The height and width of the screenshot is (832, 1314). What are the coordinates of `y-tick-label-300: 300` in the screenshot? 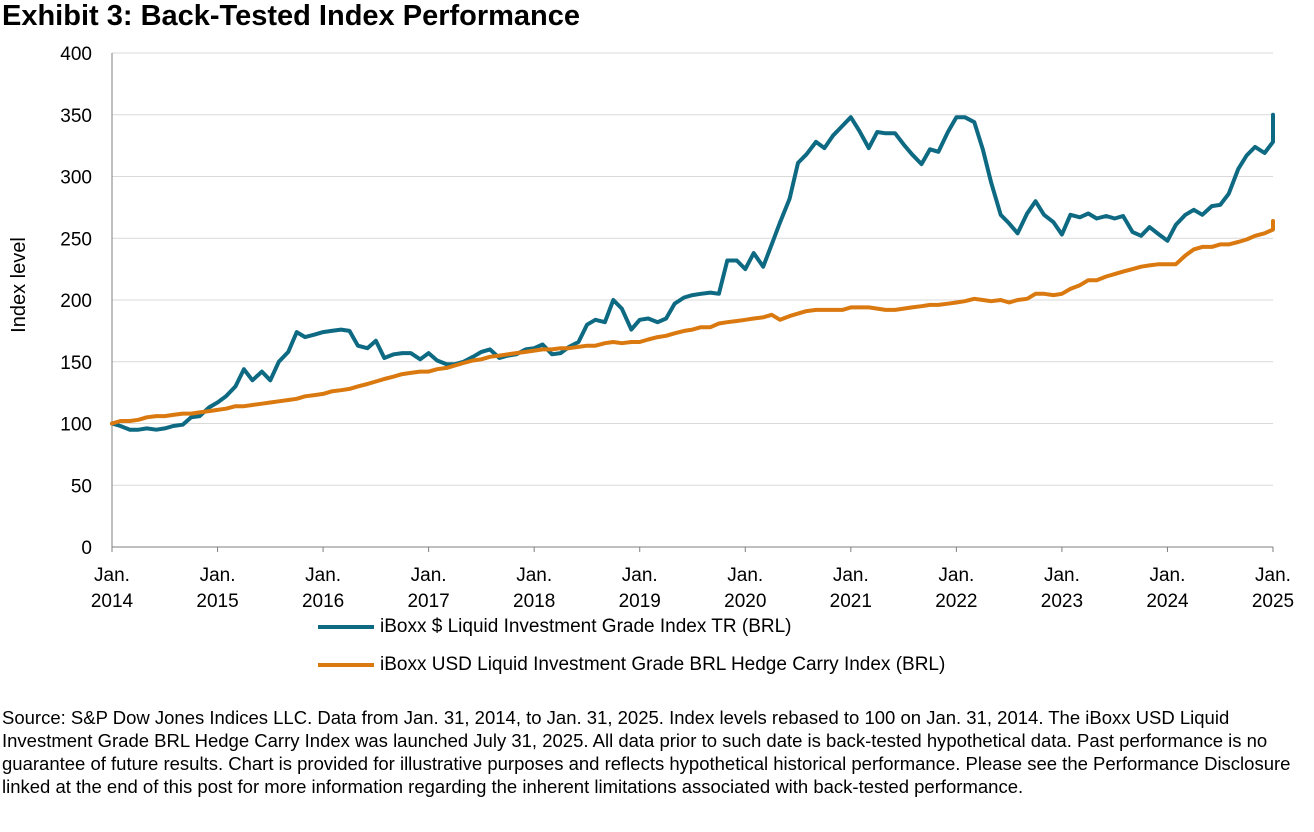 It's located at (76, 178).